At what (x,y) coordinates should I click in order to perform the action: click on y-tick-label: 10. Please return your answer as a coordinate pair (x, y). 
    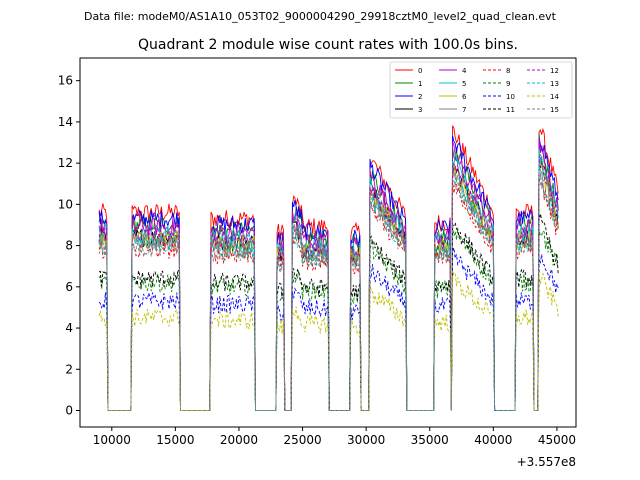
    Looking at the image, I should click on (65, 204).